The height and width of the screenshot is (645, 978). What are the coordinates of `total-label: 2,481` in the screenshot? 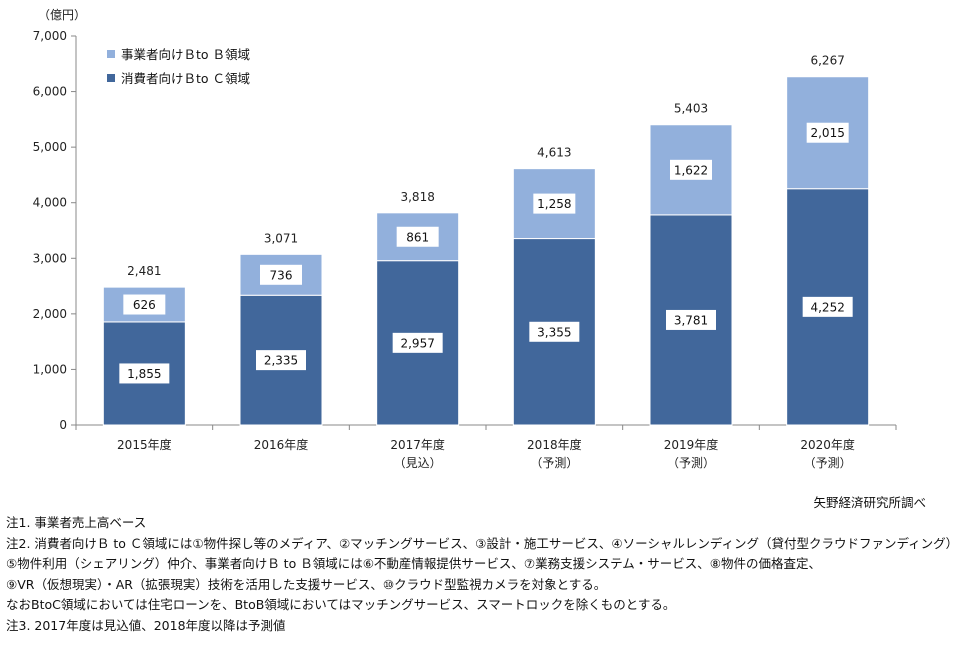 It's located at (144, 271).